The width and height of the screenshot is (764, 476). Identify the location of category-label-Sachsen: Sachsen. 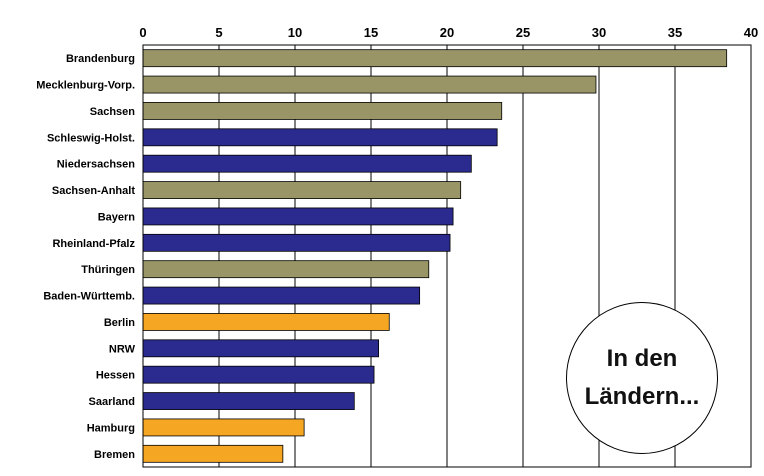
(113, 112).